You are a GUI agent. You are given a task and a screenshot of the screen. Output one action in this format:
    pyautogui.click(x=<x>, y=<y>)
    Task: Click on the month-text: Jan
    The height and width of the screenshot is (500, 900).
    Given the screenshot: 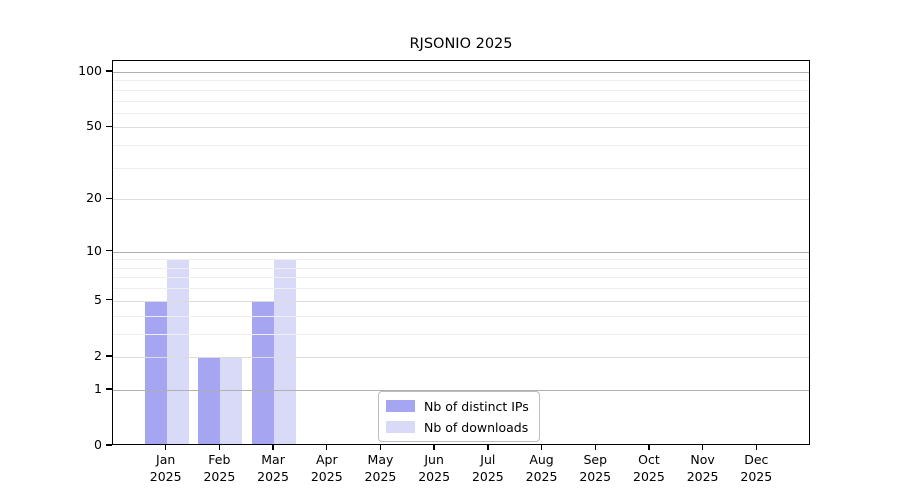 What is the action you would take?
    pyautogui.click(x=166, y=459)
    